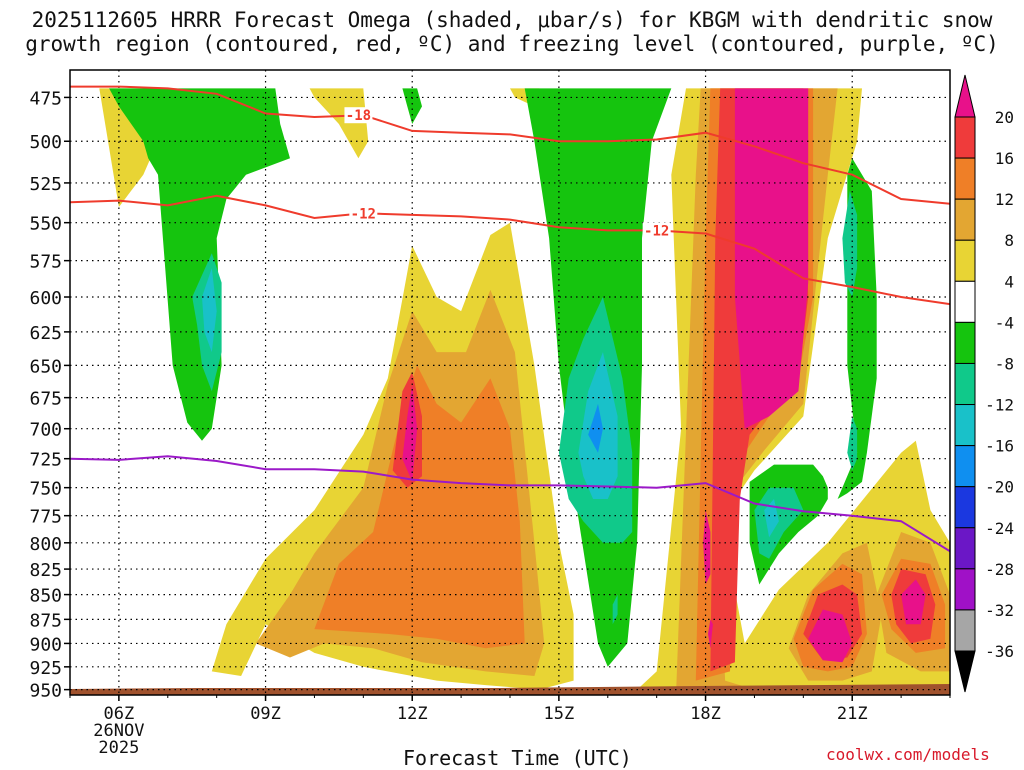 The width and height of the screenshot is (1024, 770). What do you see at coordinates (999, 487) in the screenshot?
I see `colorbar-label--20: -20` at bounding box center [999, 487].